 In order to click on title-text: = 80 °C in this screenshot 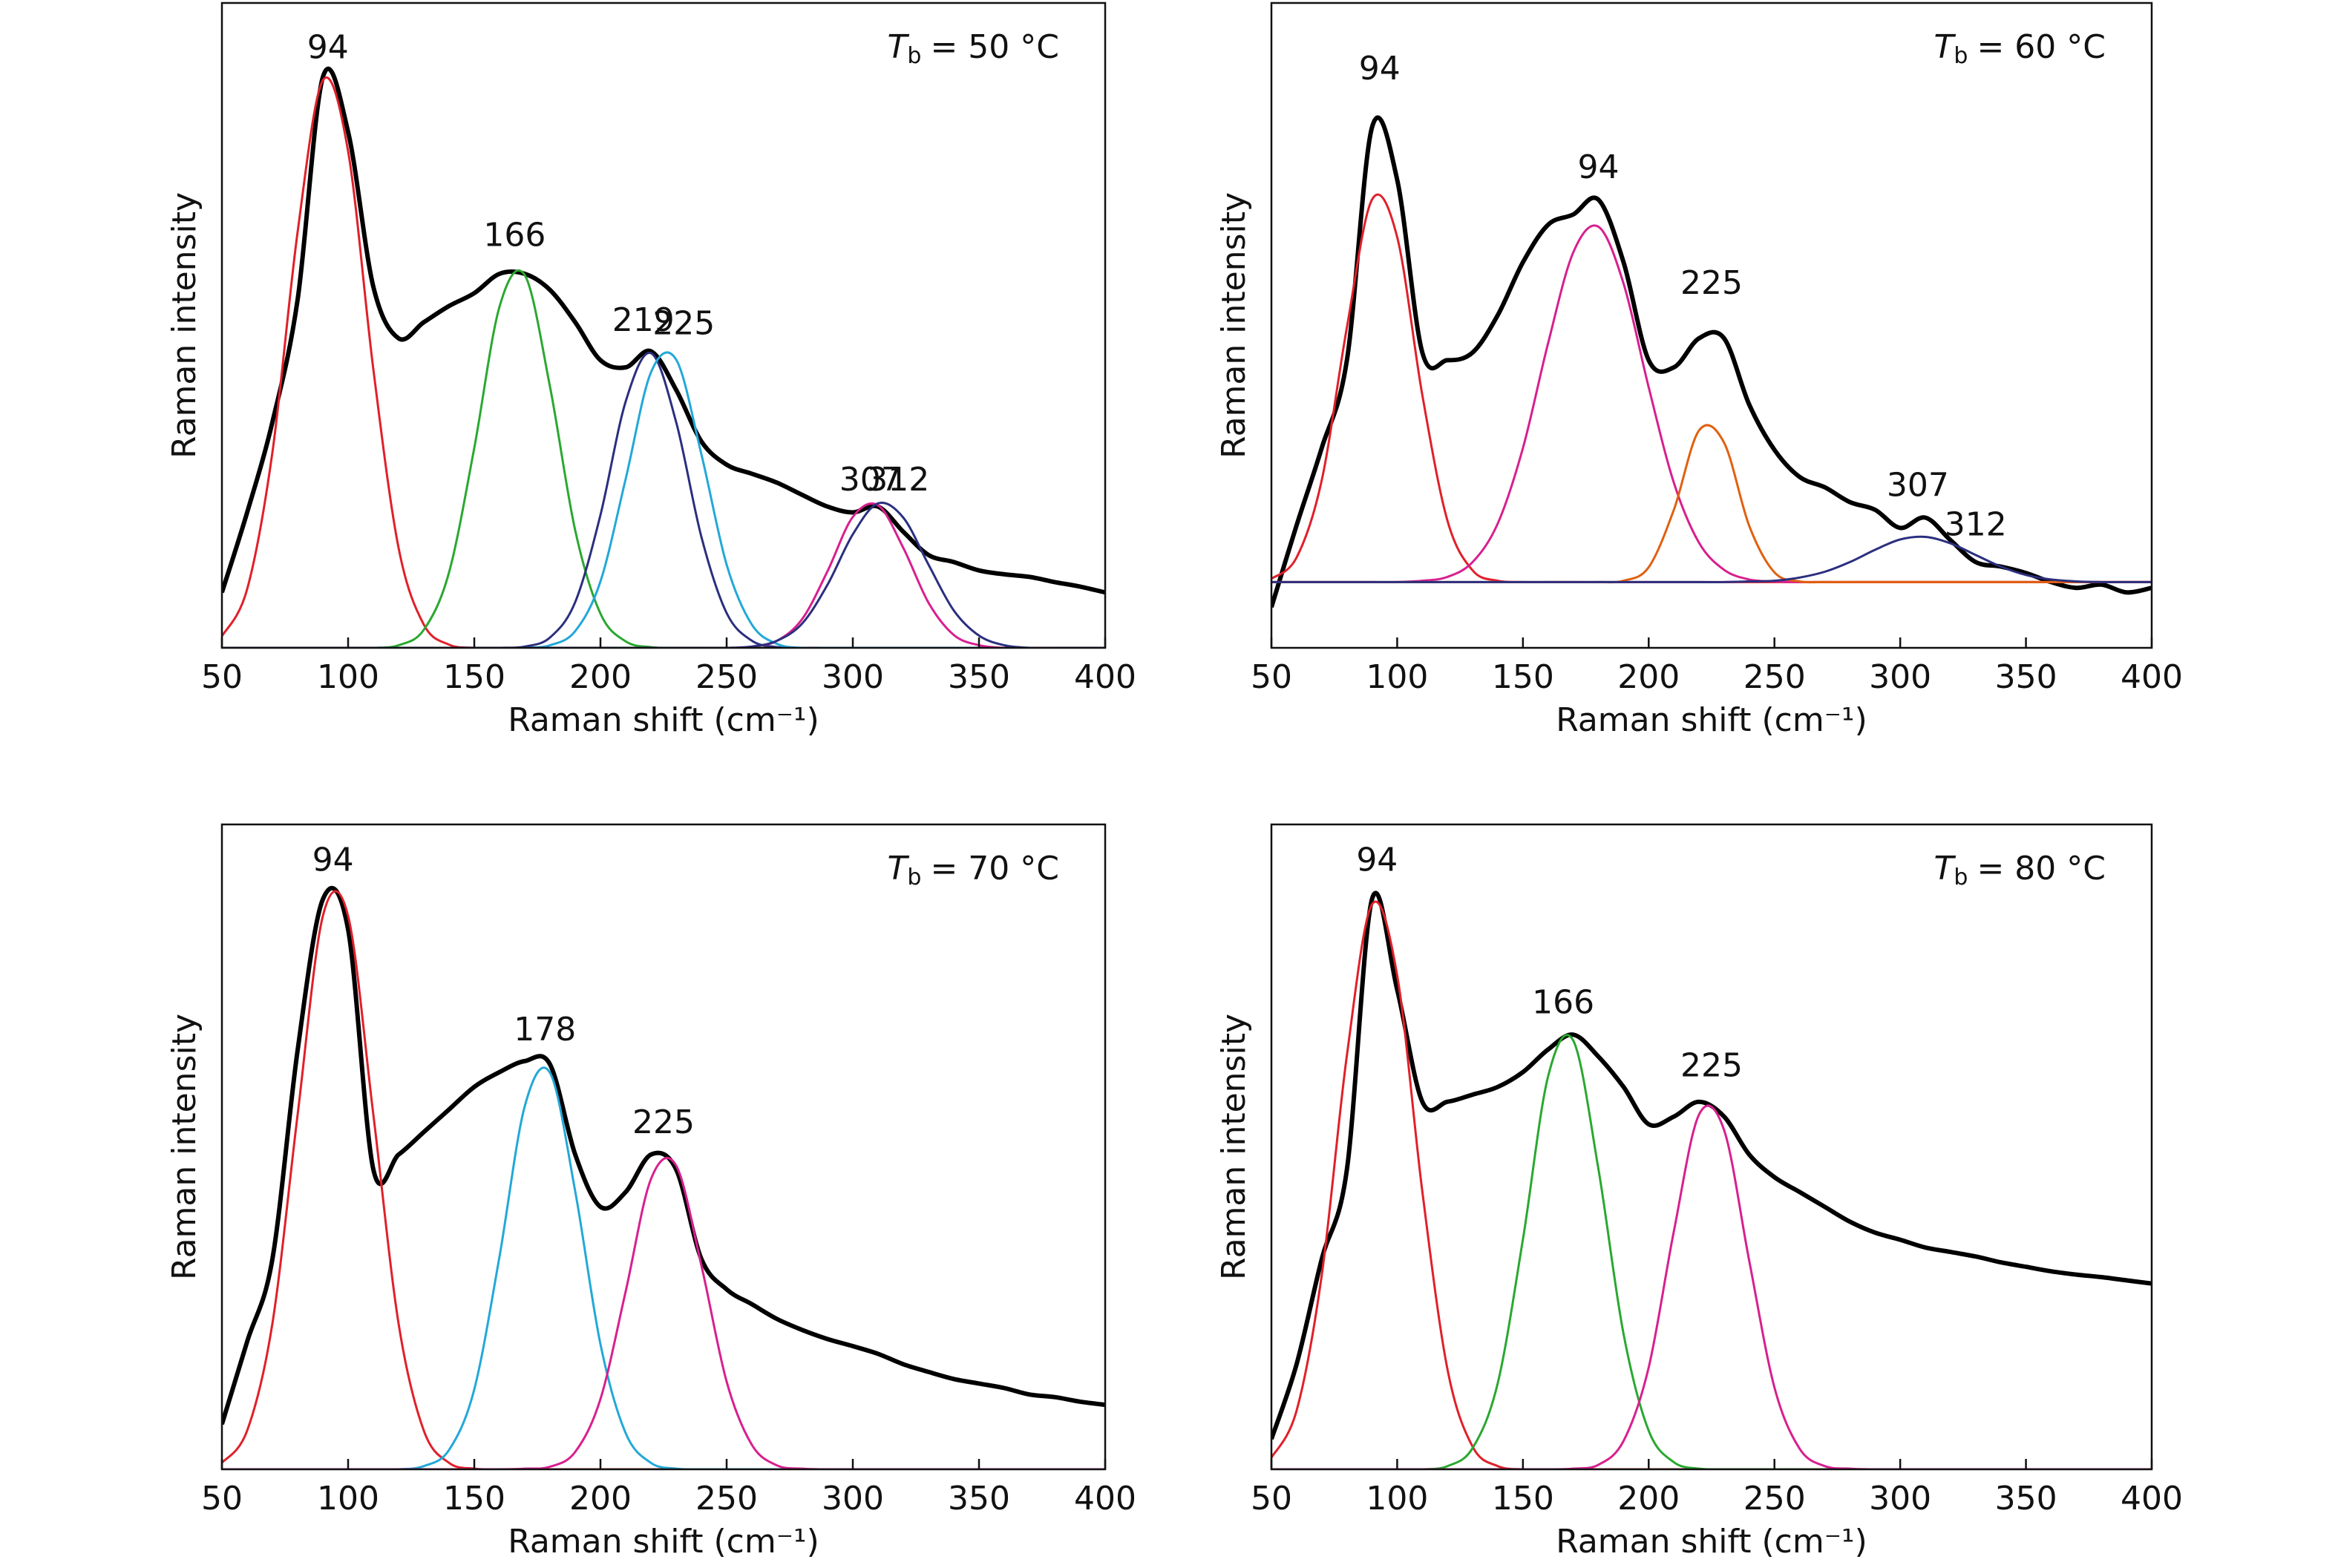, I will do `click(2041, 869)`.